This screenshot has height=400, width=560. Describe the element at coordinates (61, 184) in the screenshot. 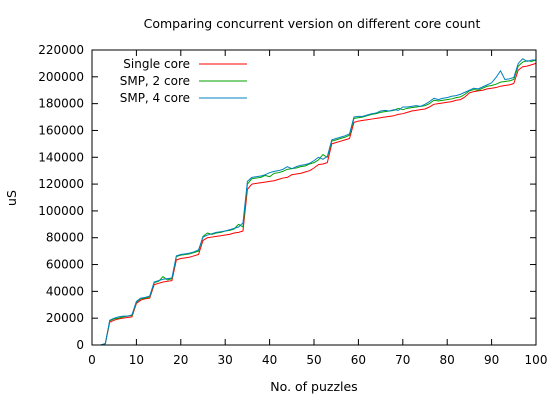

I see `y-tick-label: 120000` at that location.